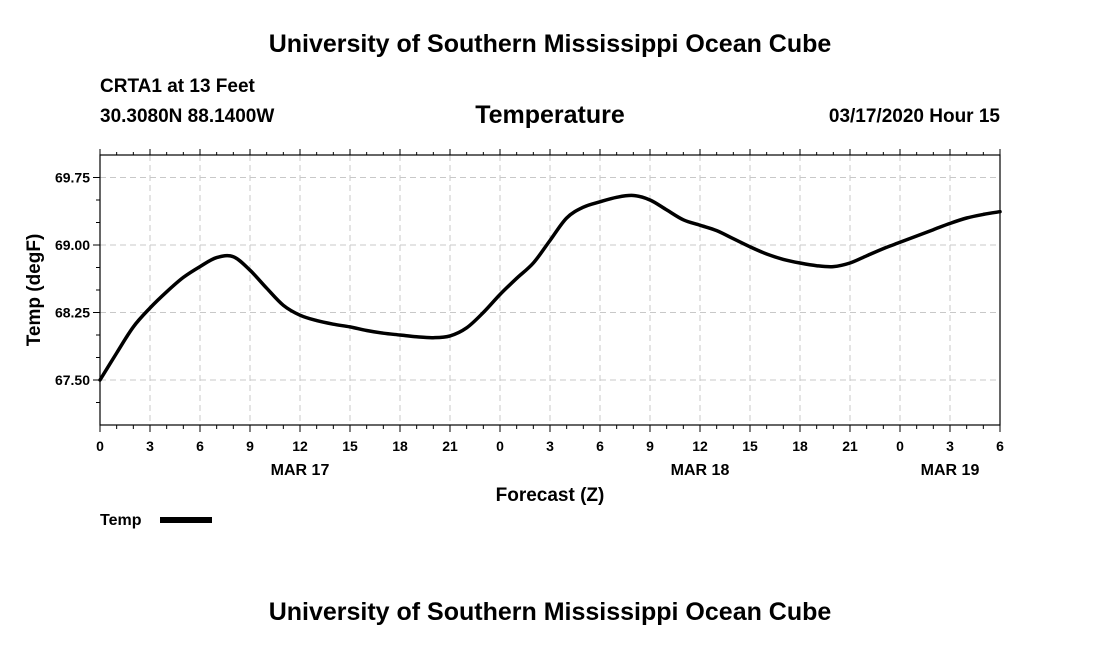 The height and width of the screenshot is (650, 1100). I want to click on date-label: MAR 19, so click(950, 470).